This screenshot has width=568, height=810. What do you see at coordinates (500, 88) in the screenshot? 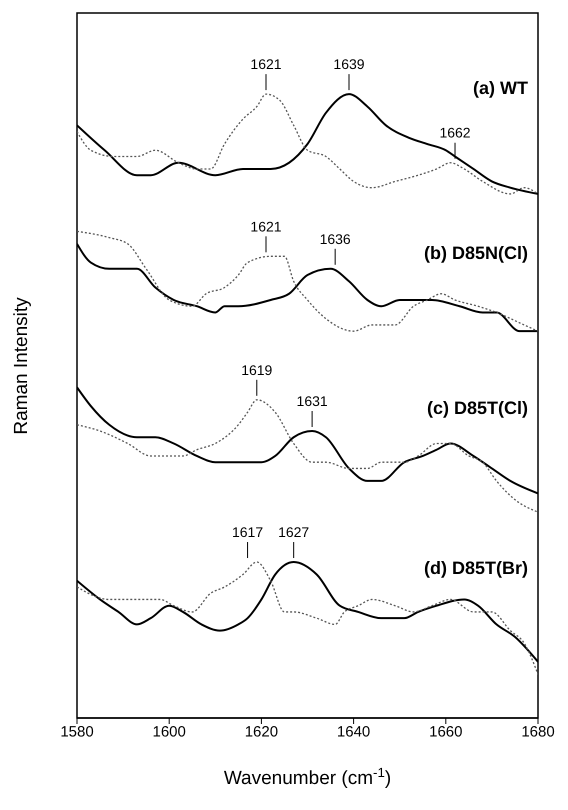
I see `annotation: (a) WT` at bounding box center [500, 88].